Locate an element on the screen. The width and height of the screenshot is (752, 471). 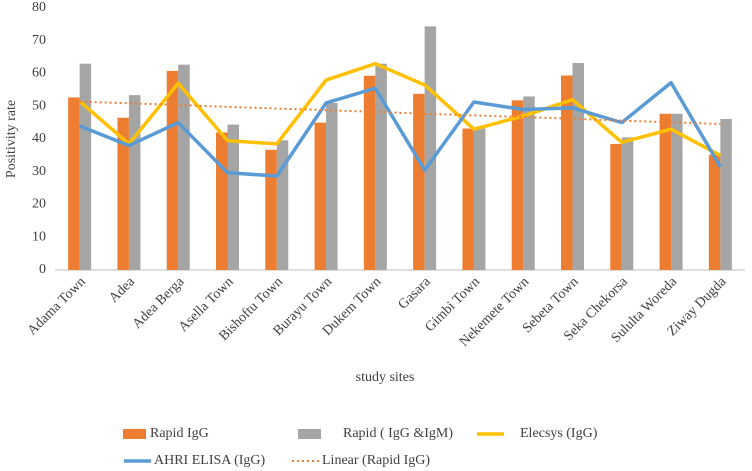
y-tick-label: 10 is located at coordinates (39, 236).